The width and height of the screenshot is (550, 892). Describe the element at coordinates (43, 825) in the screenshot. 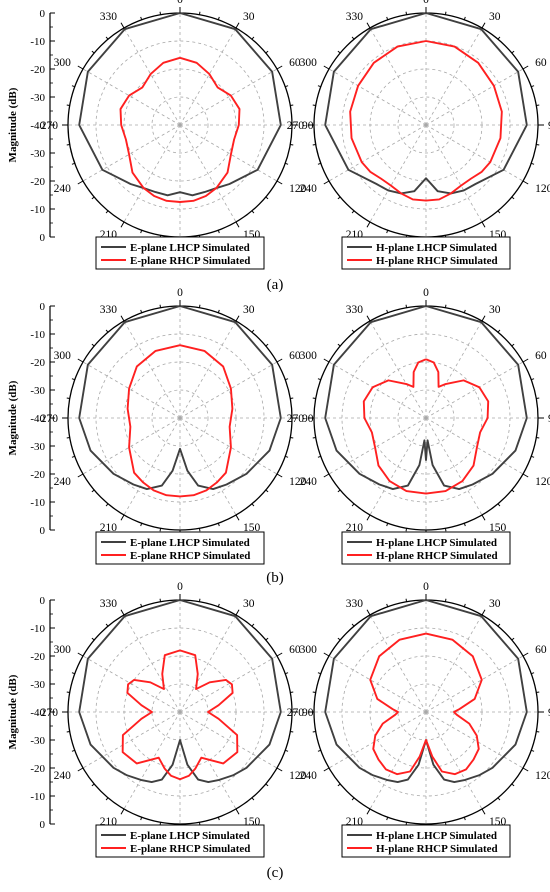

I see `magnitude-tick-label: 0` at that location.